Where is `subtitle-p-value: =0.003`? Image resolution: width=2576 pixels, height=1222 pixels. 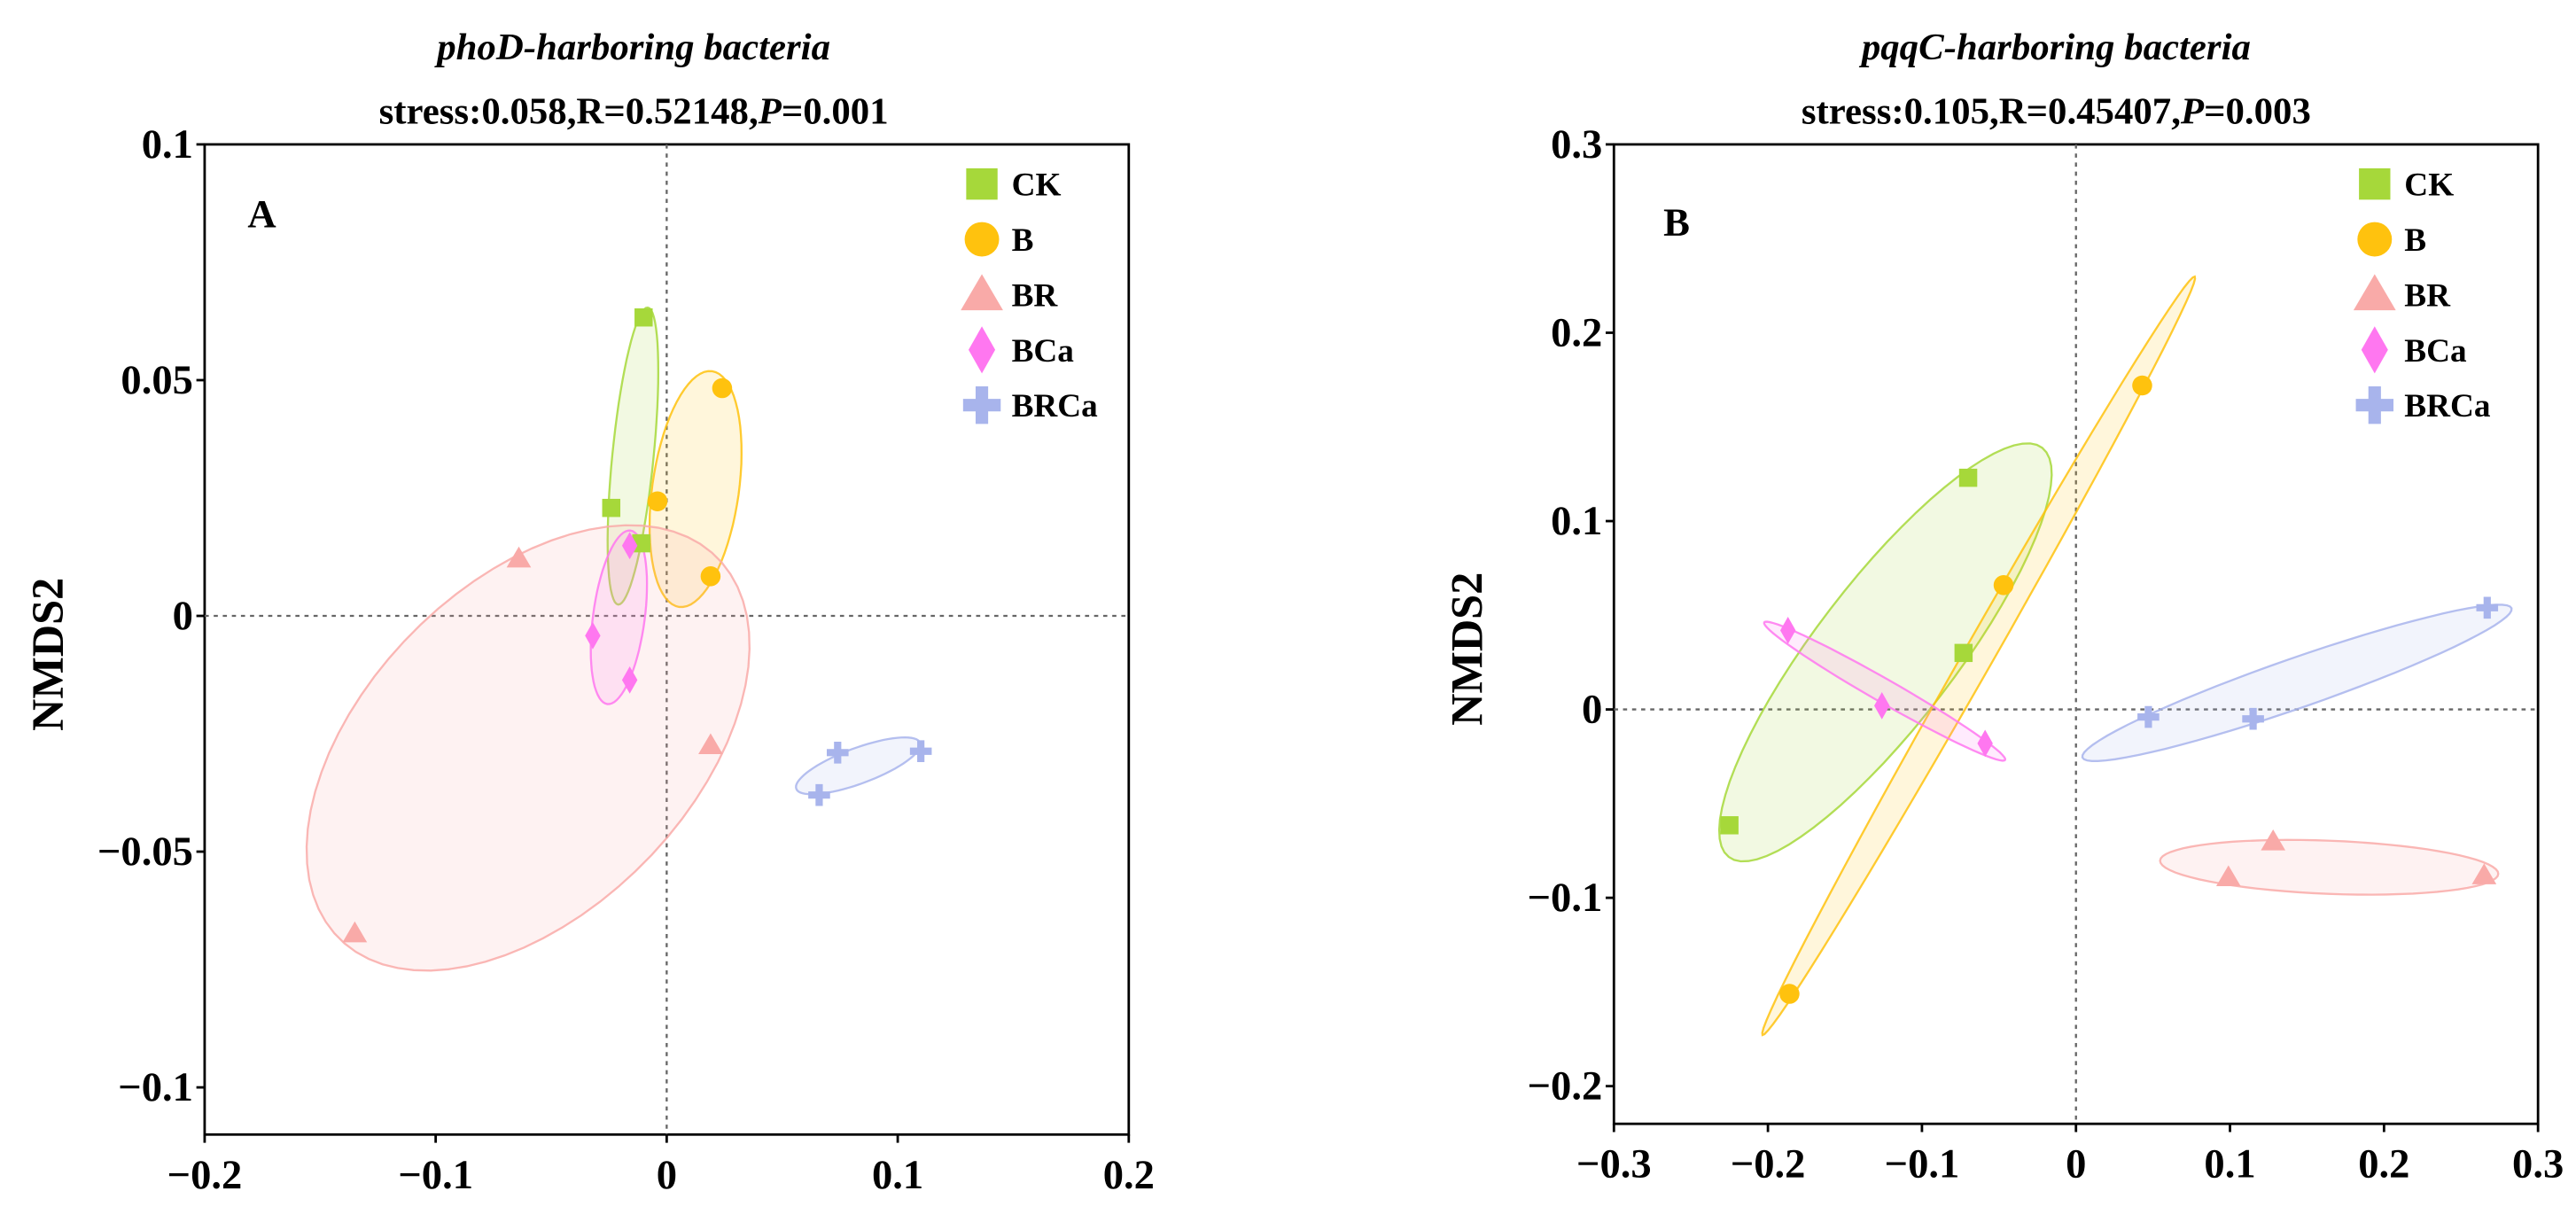
subtitle-p-value: =0.003 is located at coordinates (2257, 112).